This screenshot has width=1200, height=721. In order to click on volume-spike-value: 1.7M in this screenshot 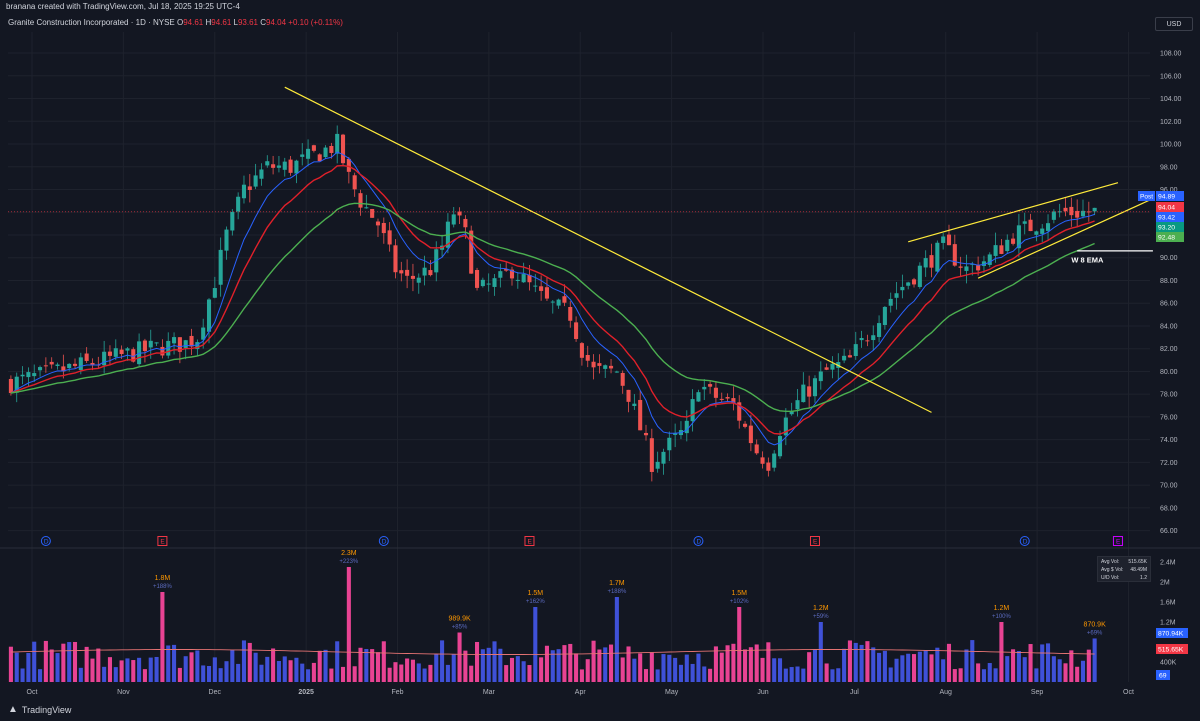, I will do `click(617, 583)`.